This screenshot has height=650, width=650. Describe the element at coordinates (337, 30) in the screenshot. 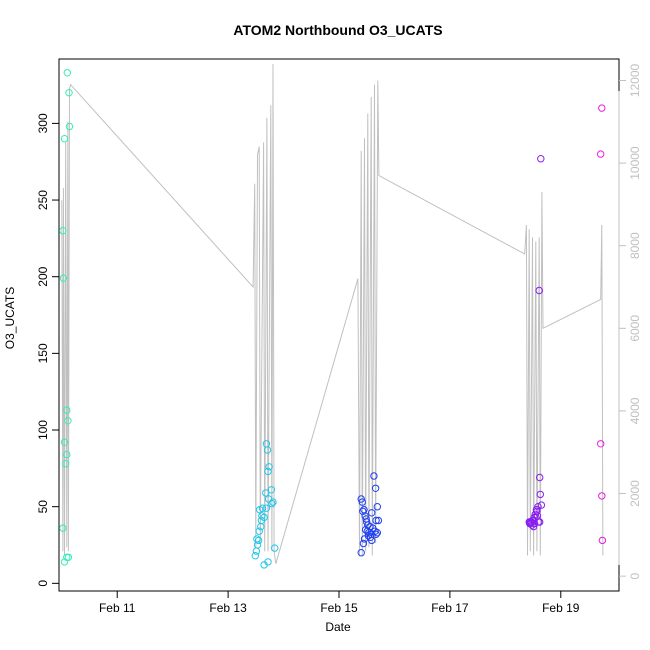

I see `chart-title: ATOM2 Northbound O3_UCATS` at that location.